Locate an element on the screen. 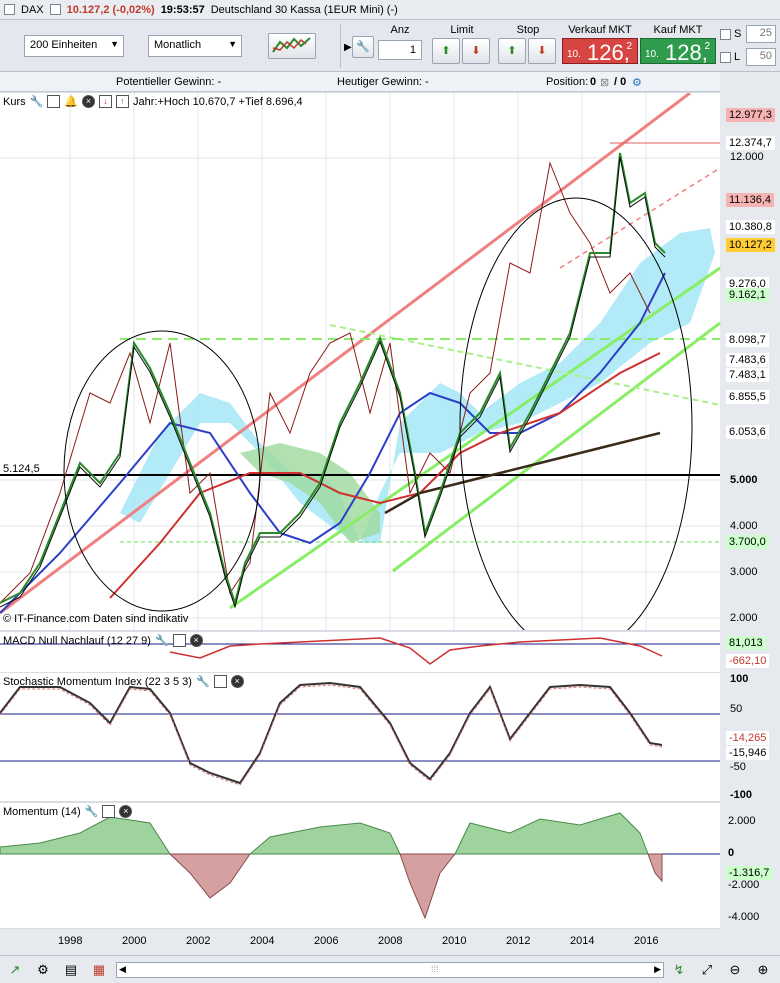 The image size is (780, 983). chart-type-button is located at coordinates (292, 46).